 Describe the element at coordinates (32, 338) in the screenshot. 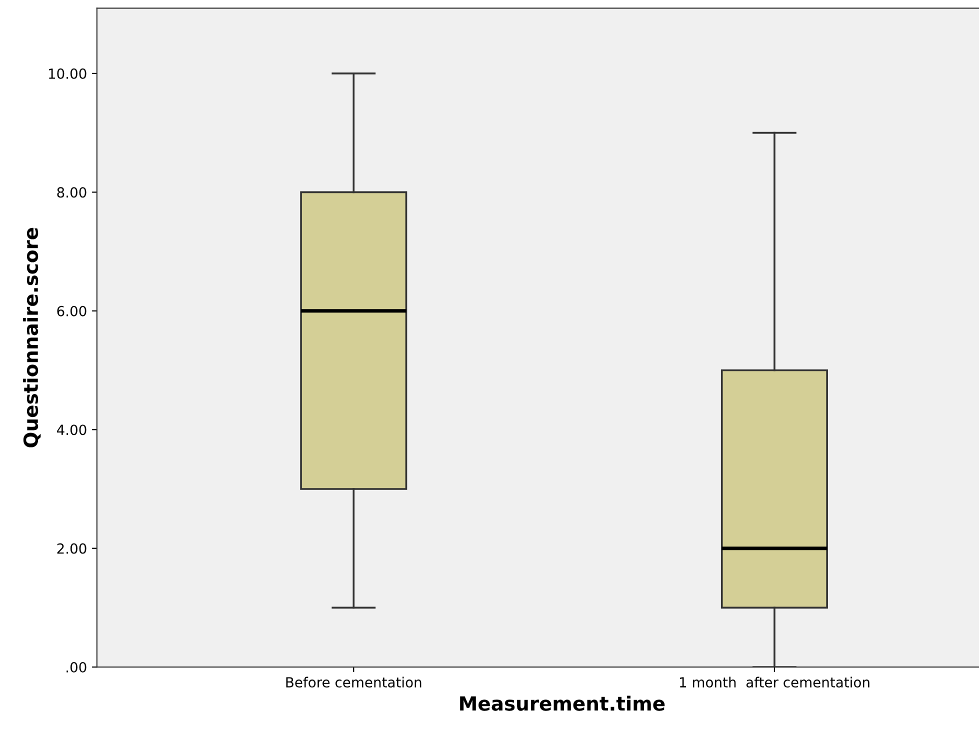

I see `y-axis-title: Questionnaire.score` at that location.